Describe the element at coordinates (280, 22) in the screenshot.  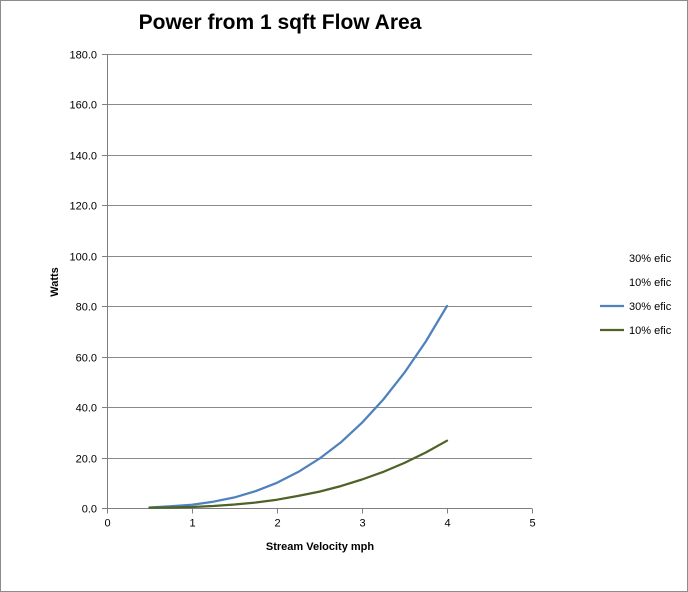
I see `chart-title: Power from 1 sqft Flow Area` at that location.